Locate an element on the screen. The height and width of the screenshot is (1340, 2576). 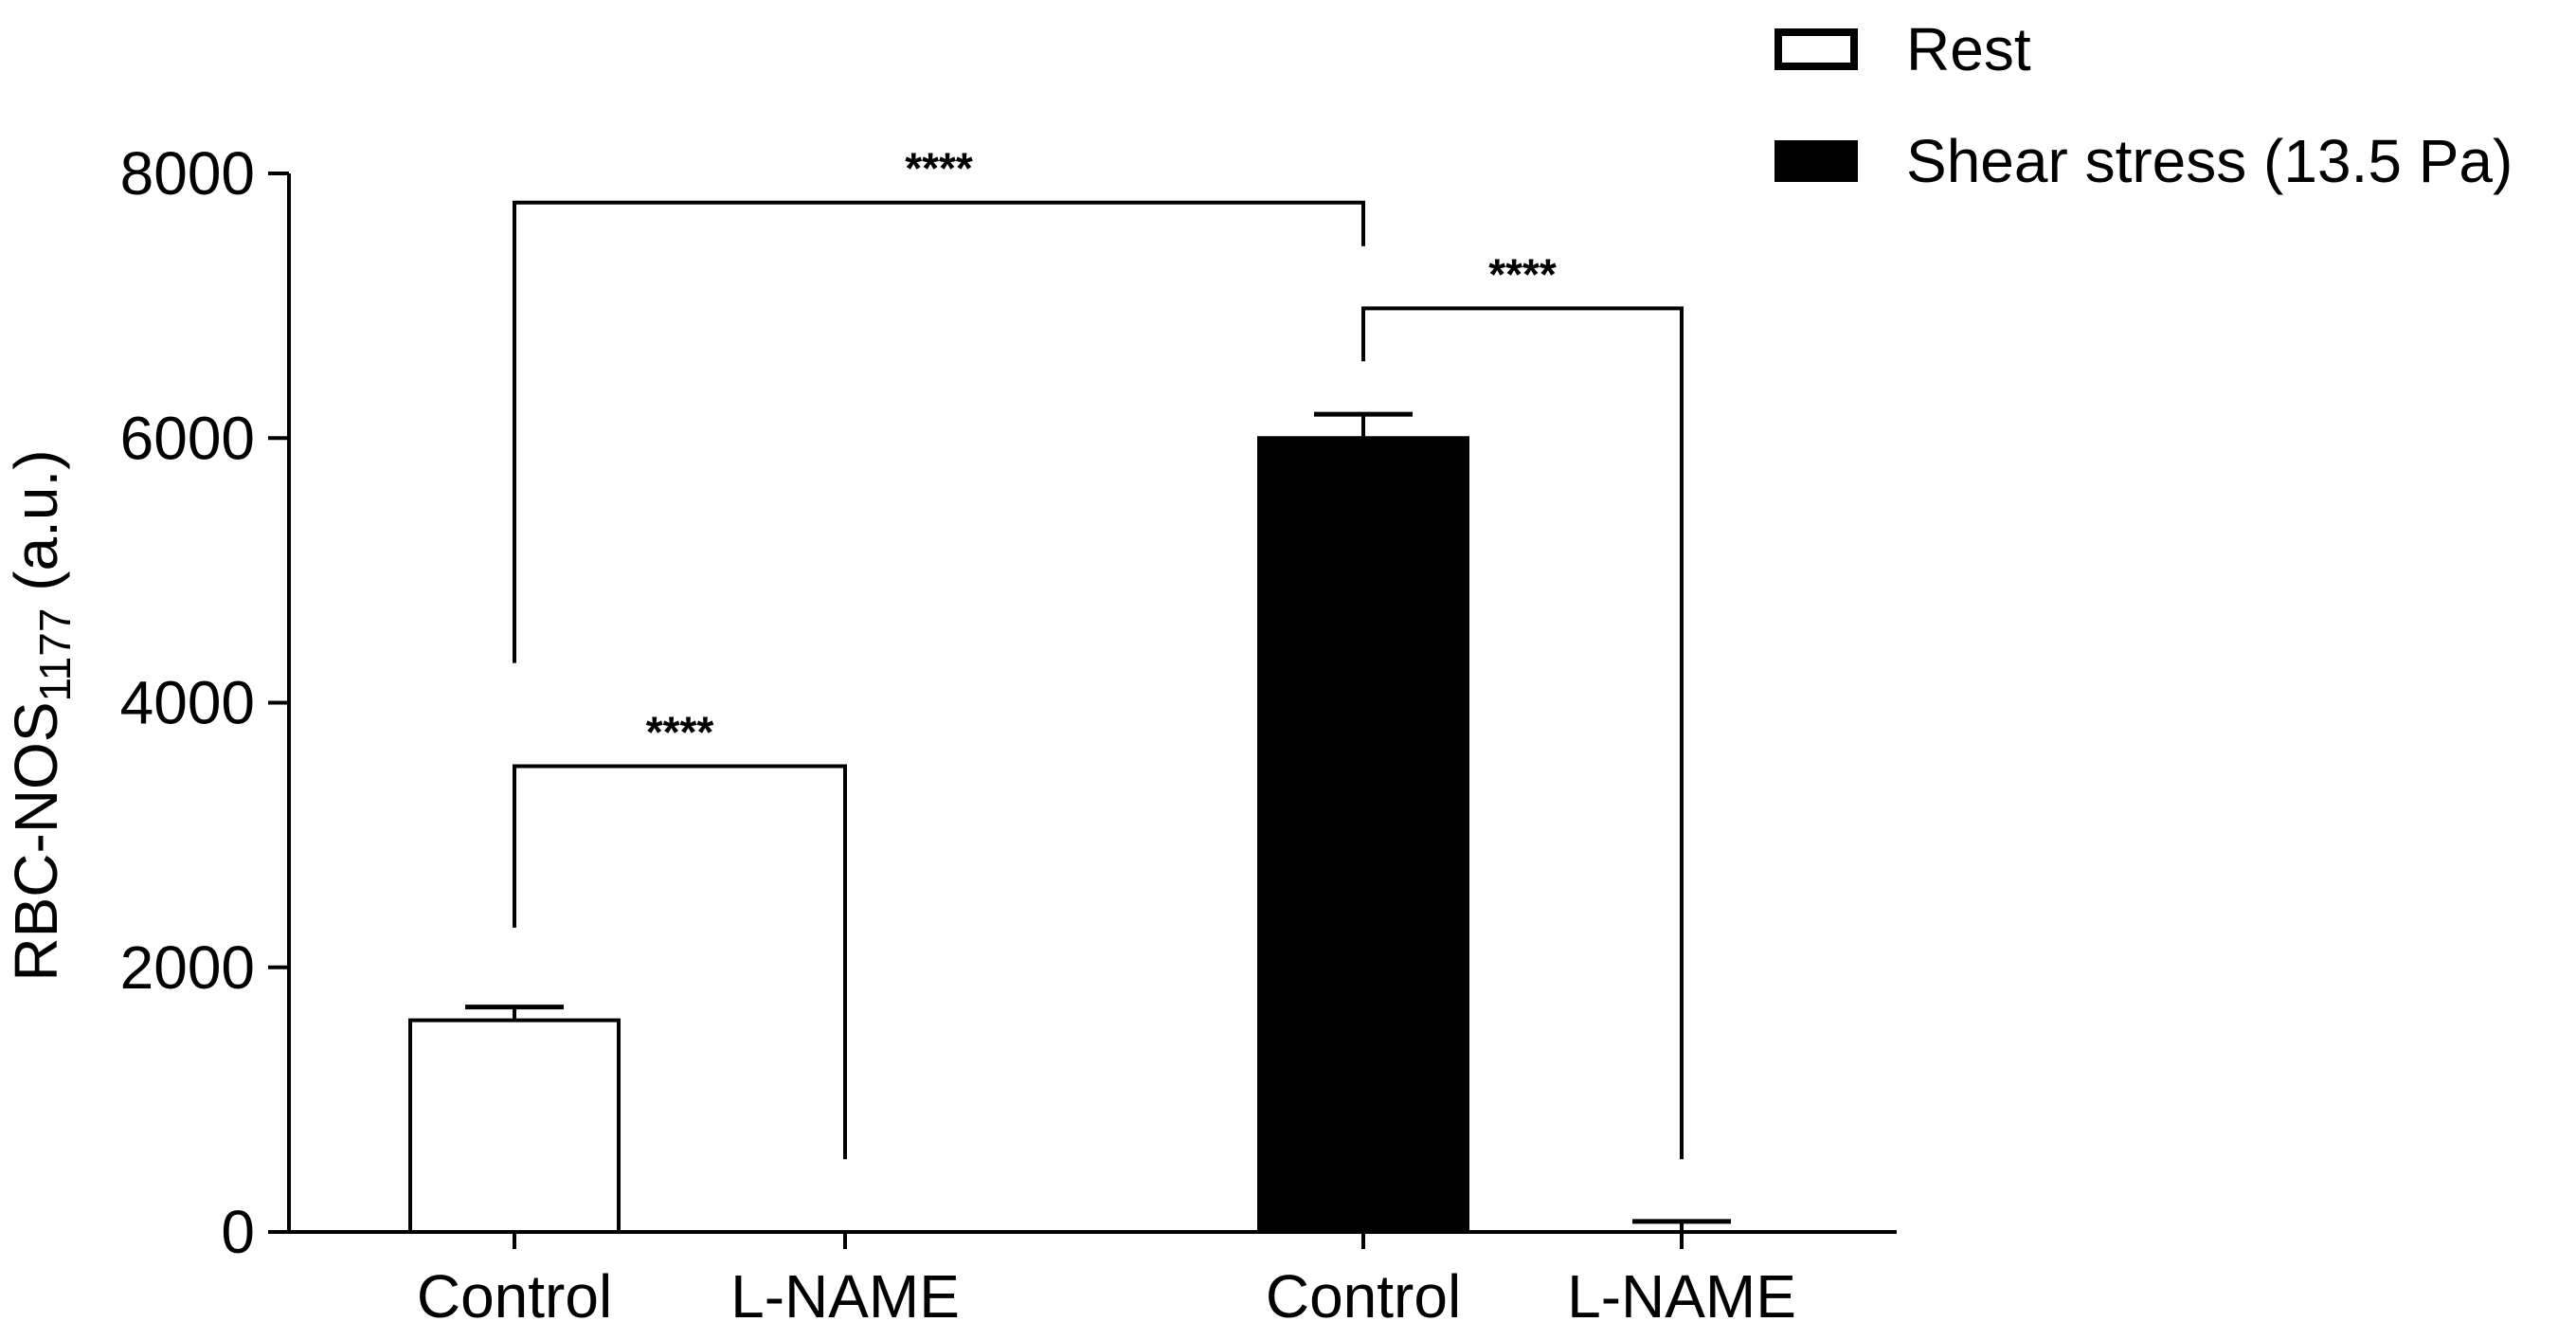
y-tick-label: 0 is located at coordinates (238, 1232).